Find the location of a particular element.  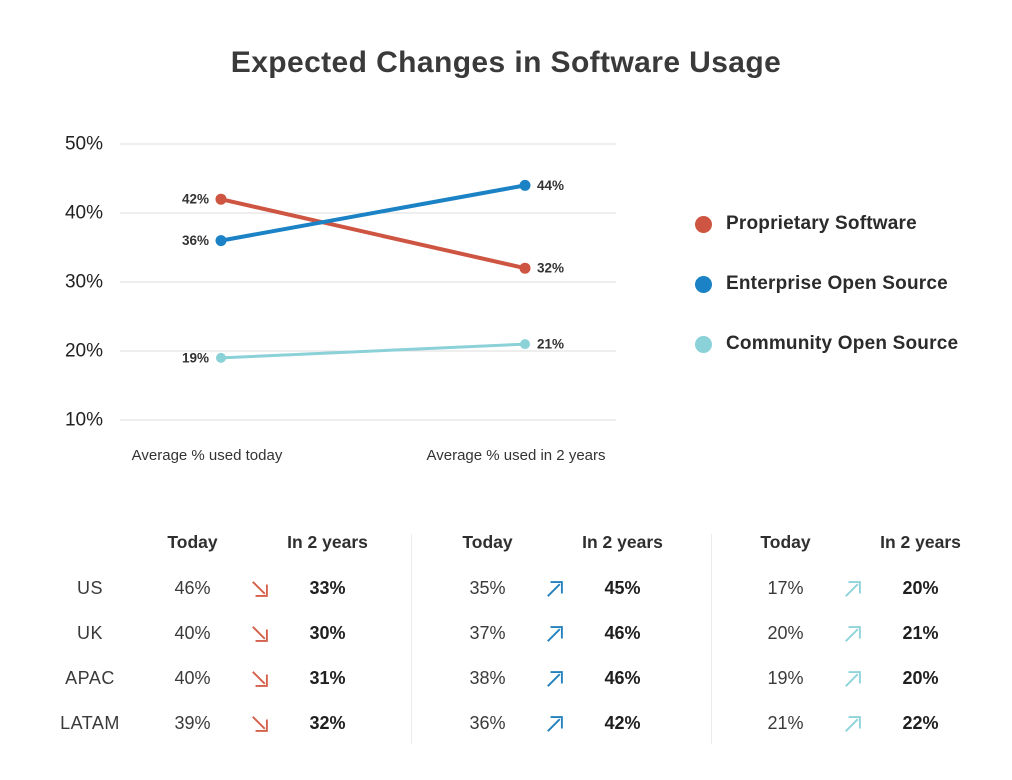

table-body: 17% 20% 20% 21% 19% 20% 21% 22% is located at coordinates (853, 656).